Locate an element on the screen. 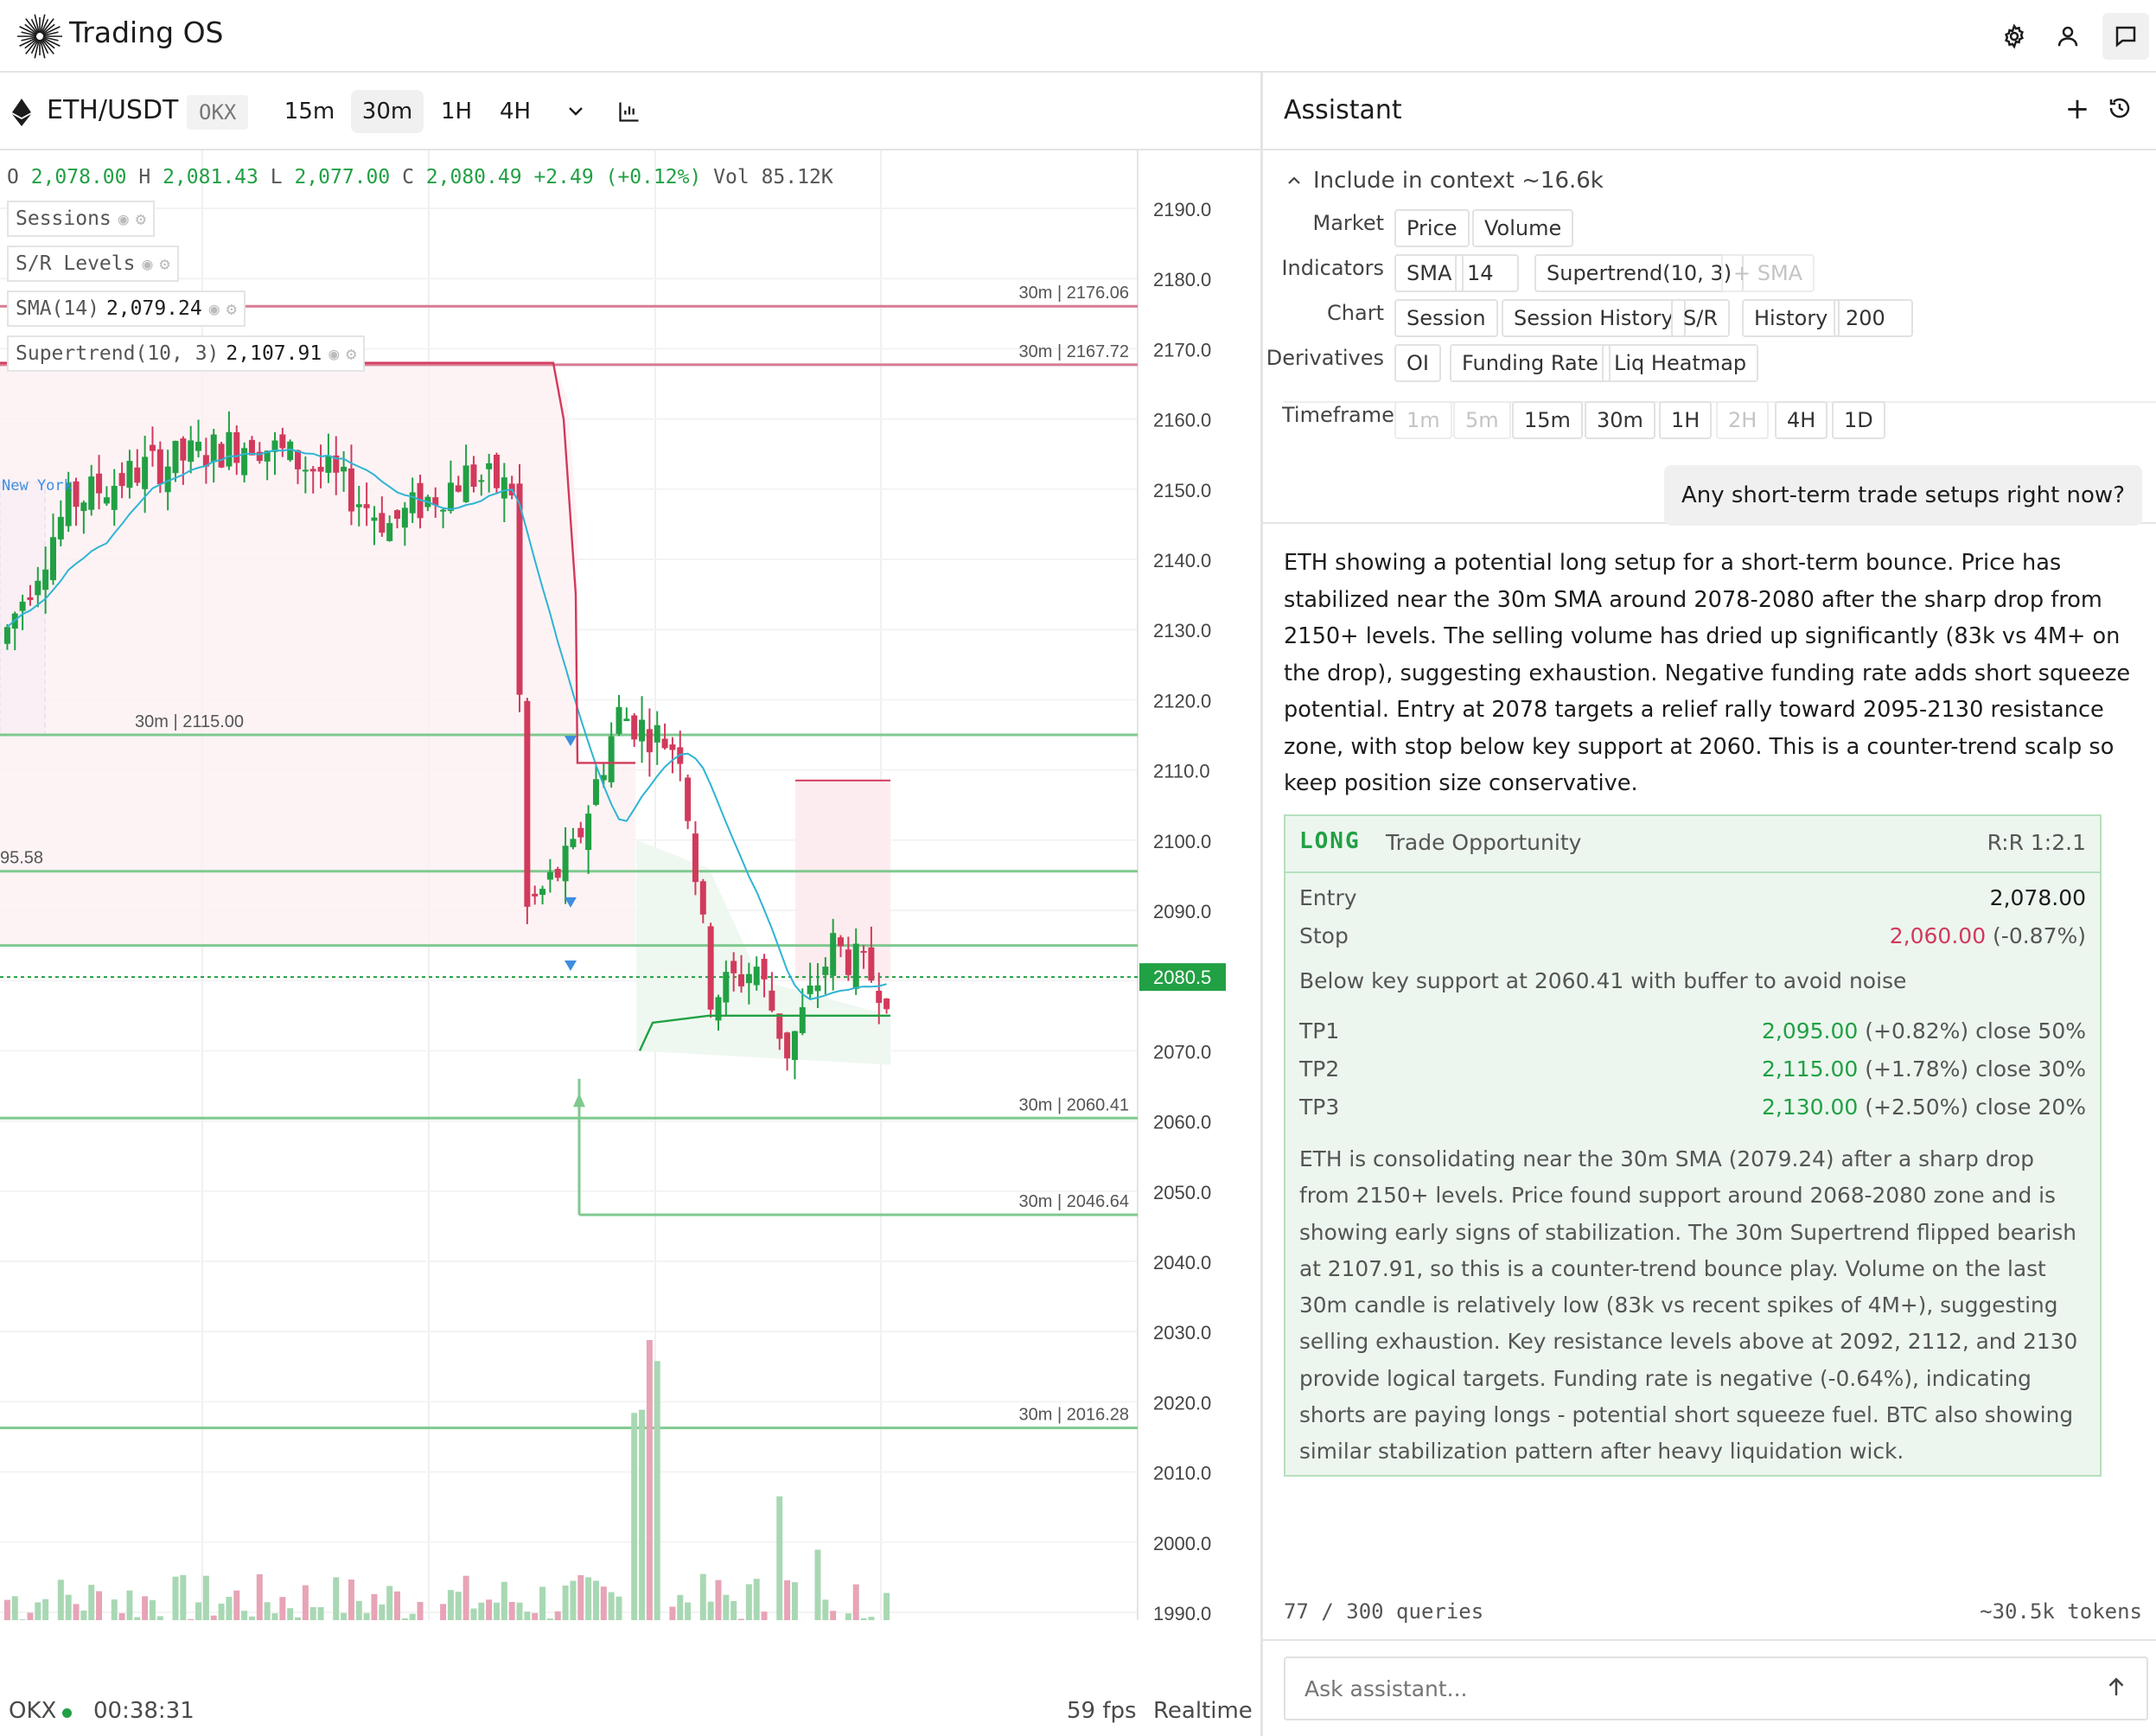 The image size is (2156, 1736). chat-icon is located at coordinates (2125, 36).